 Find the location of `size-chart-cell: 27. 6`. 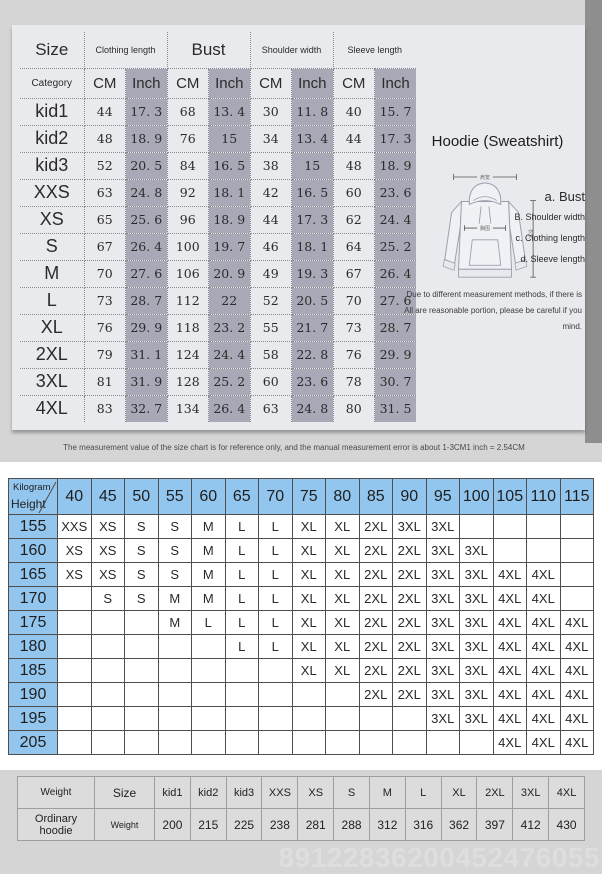

size-chart-cell: 27. 6 is located at coordinates (146, 273).